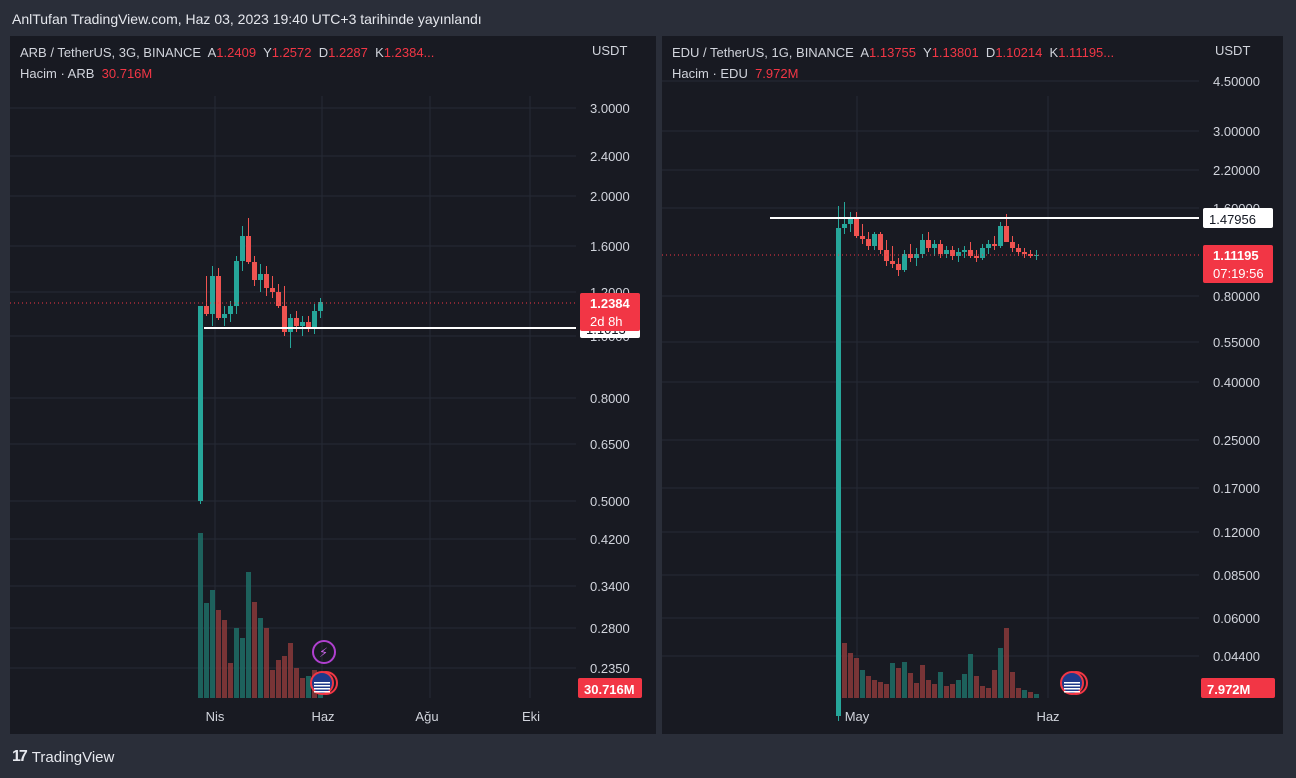 The image size is (1296, 778). Describe the element at coordinates (865, 52) in the screenshot. I see `open-label: A` at that location.